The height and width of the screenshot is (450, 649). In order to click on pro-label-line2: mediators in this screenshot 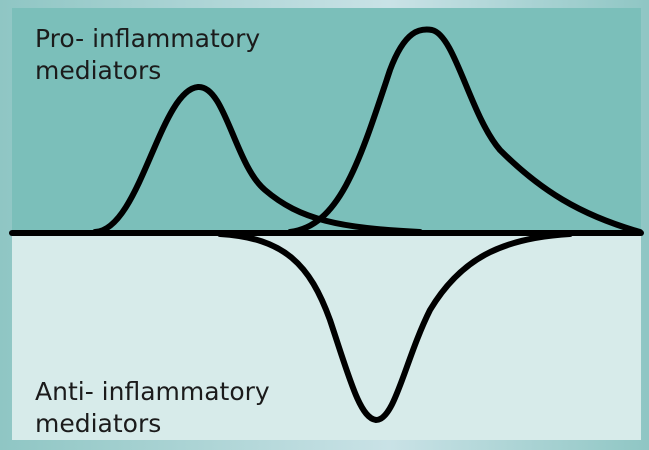, I will do `click(98, 70)`.